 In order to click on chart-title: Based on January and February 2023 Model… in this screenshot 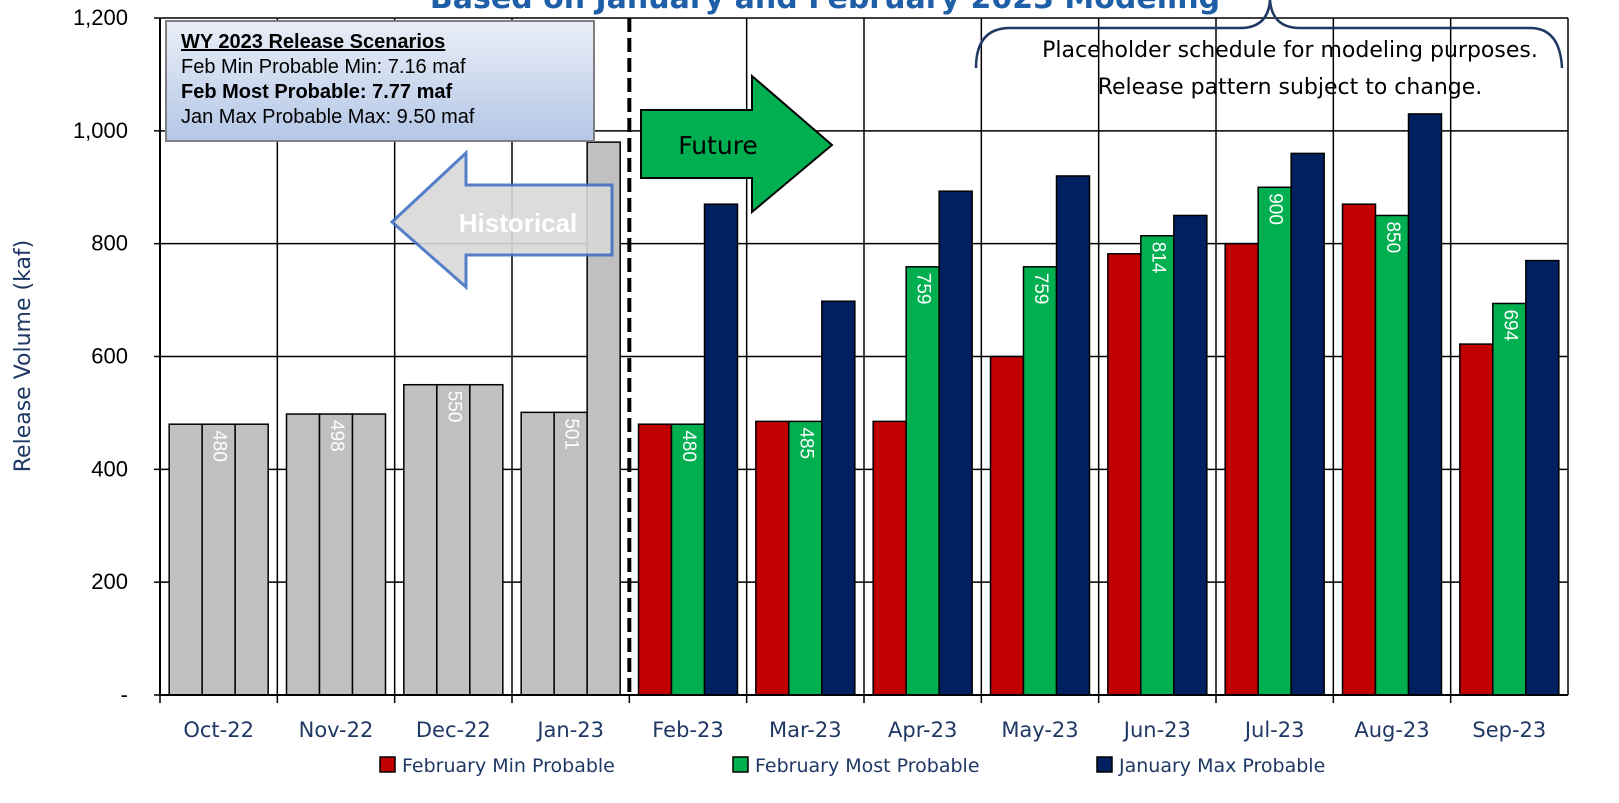, I will do `click(825, 8)`.